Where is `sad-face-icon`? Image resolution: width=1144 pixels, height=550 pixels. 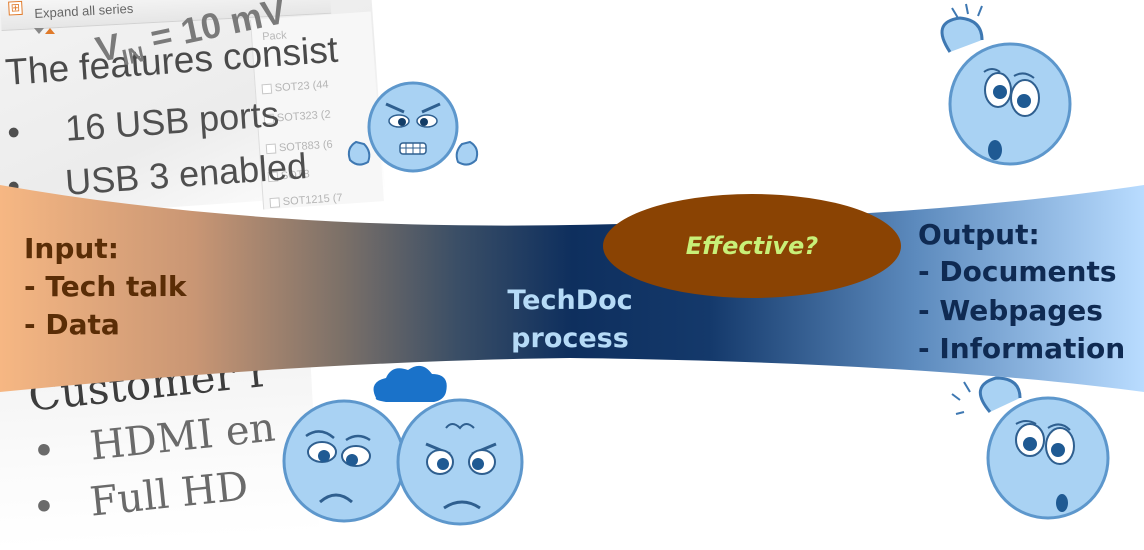 sad-face-icon is located at coordinates (344, 461).